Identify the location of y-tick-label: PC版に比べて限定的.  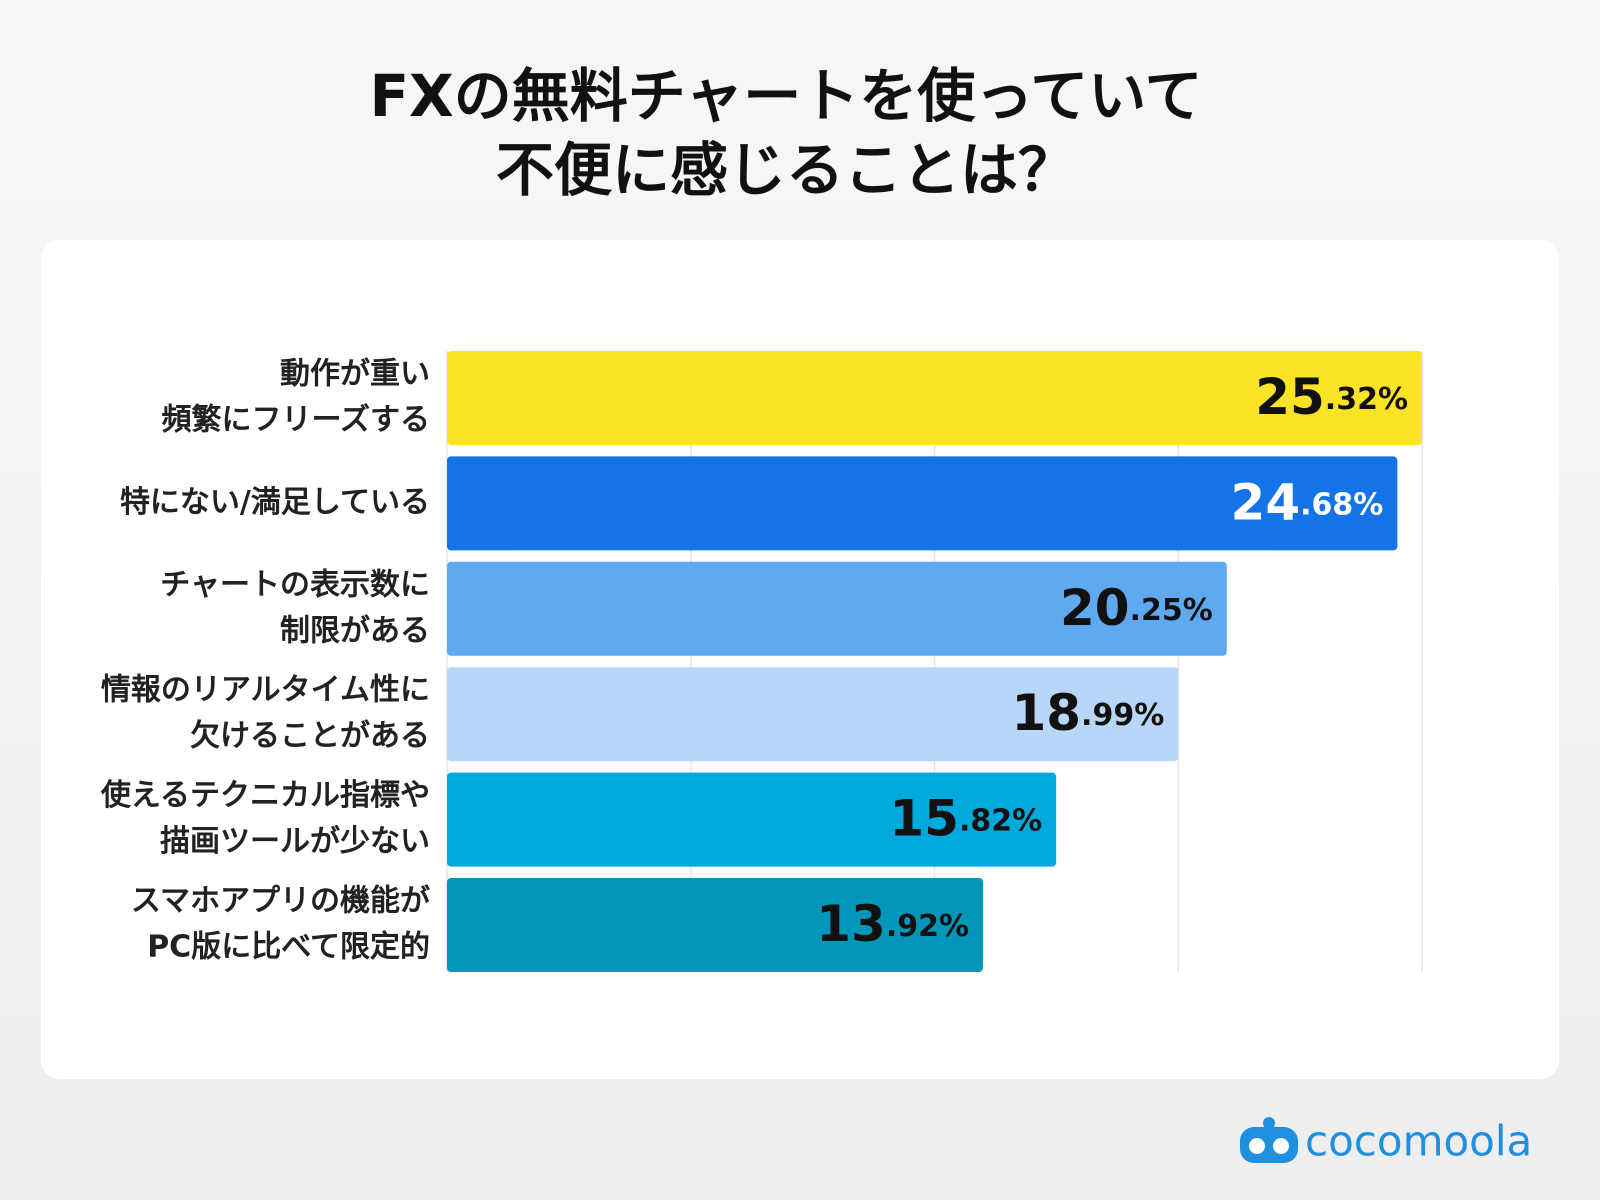
(288, 947).